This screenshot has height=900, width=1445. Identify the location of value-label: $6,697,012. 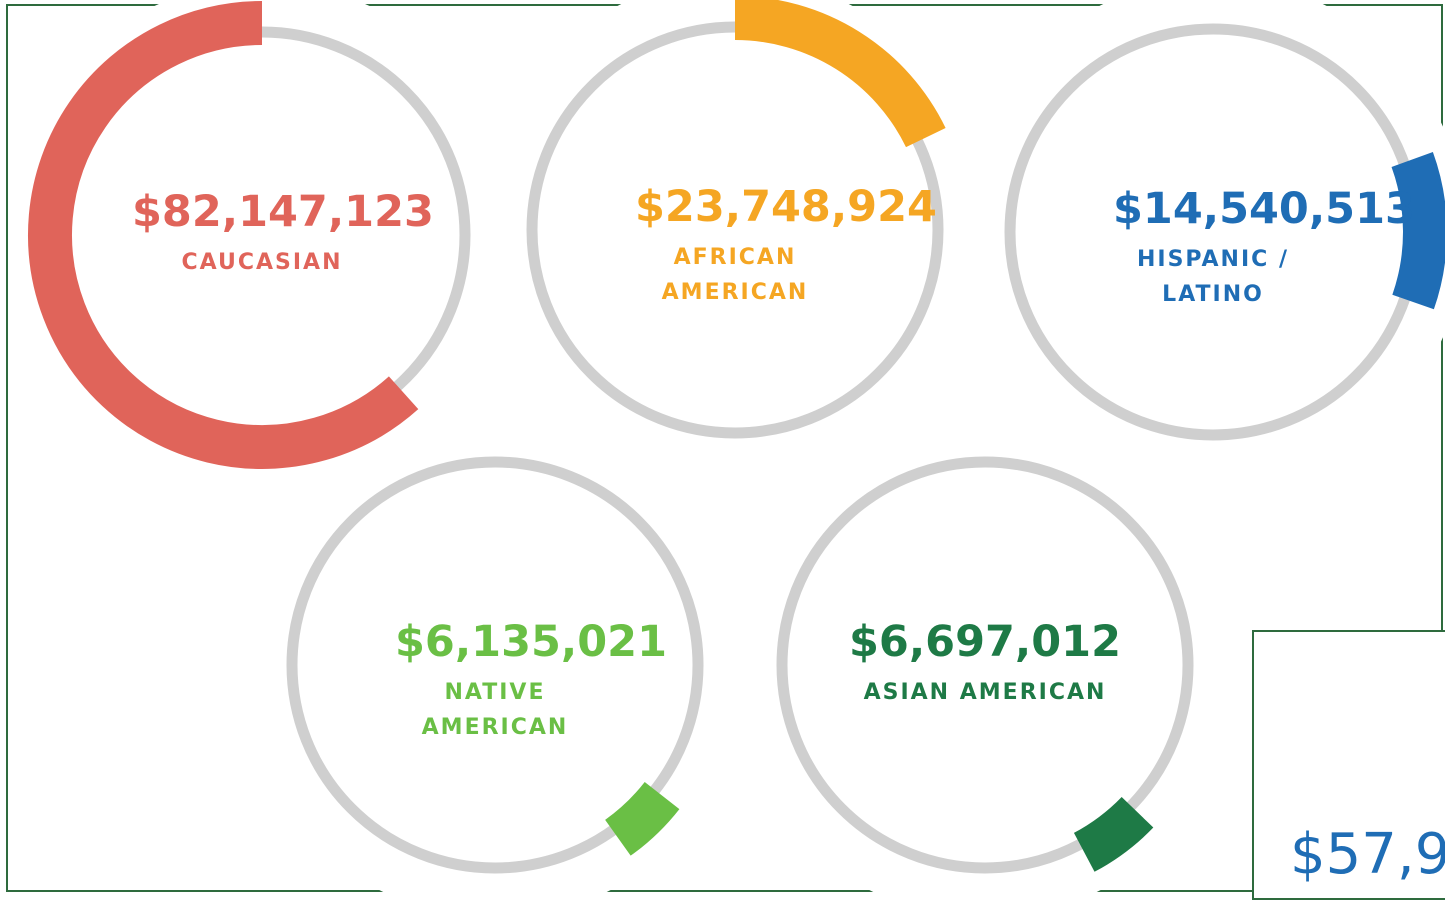
(985, 642).